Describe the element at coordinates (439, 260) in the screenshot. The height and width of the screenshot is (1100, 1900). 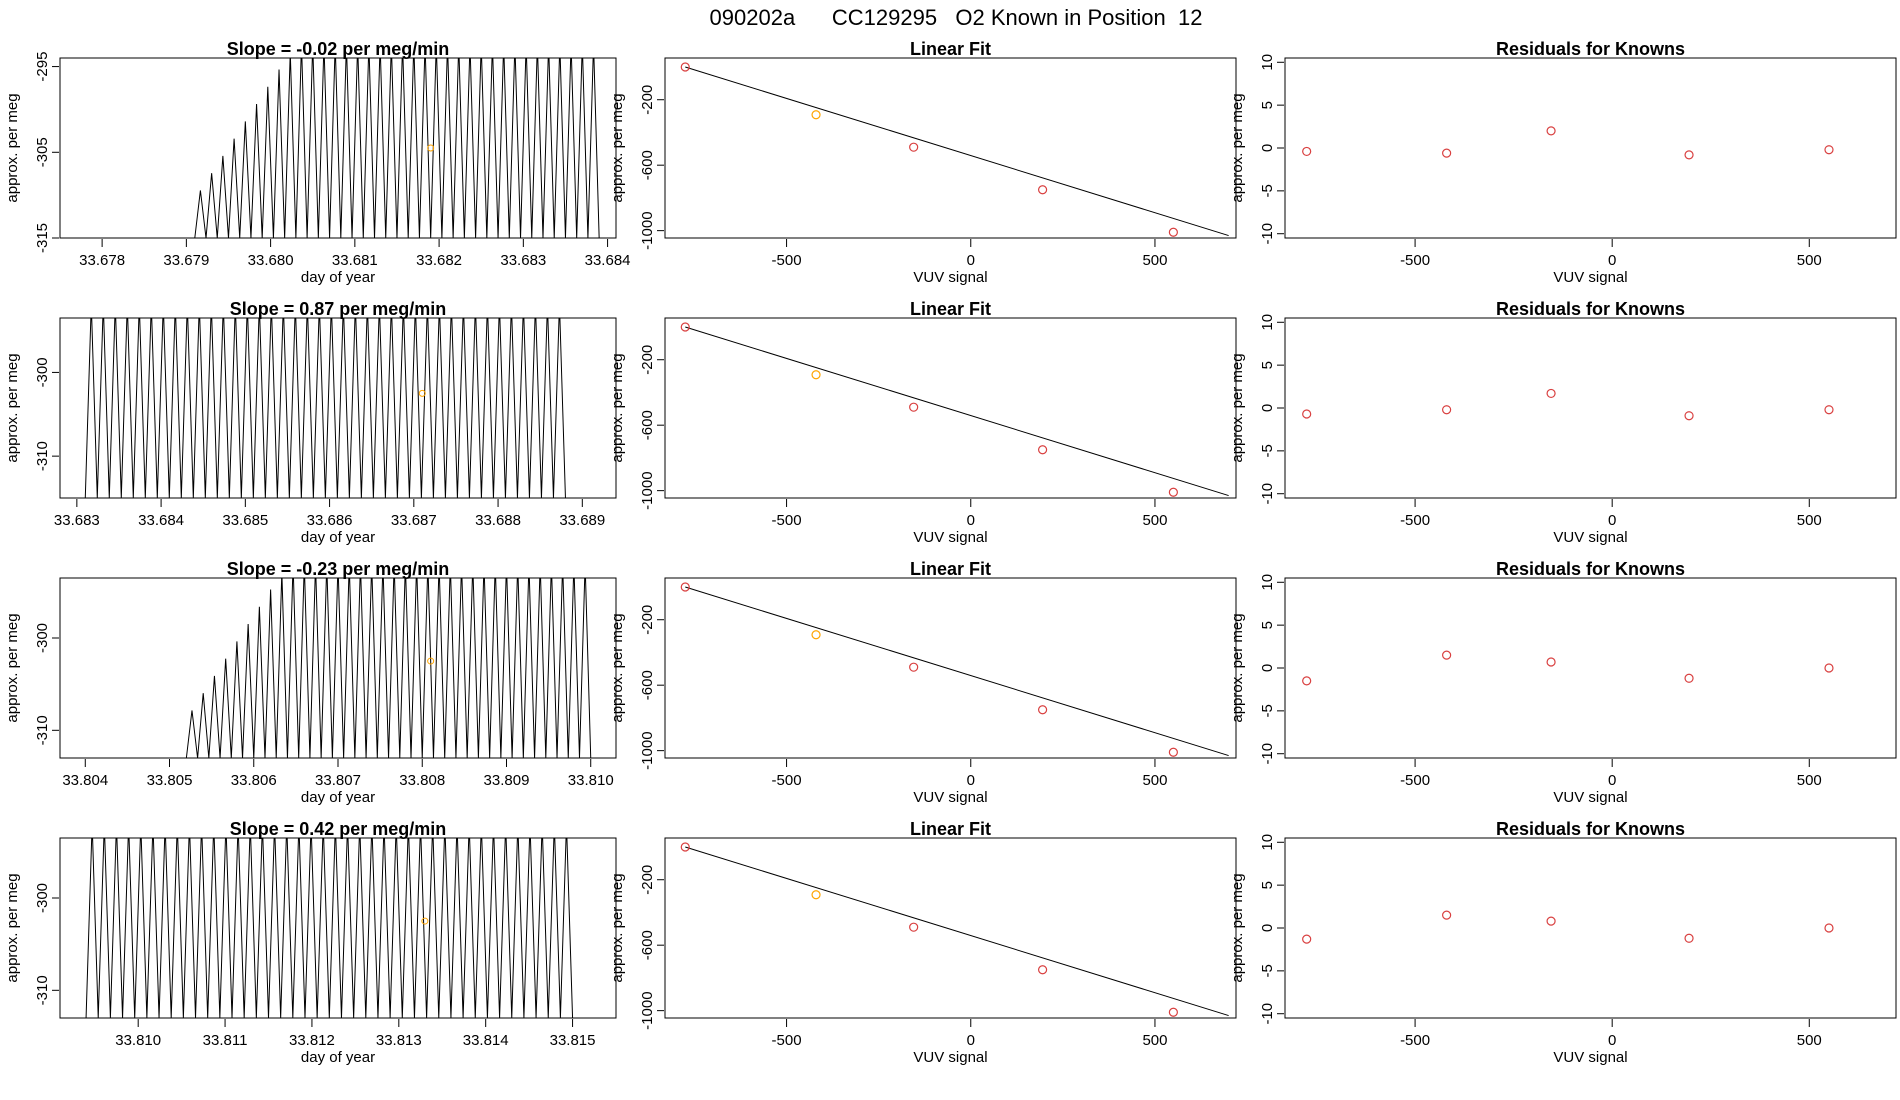
I see `x-tick-label: 33.682` at that location.